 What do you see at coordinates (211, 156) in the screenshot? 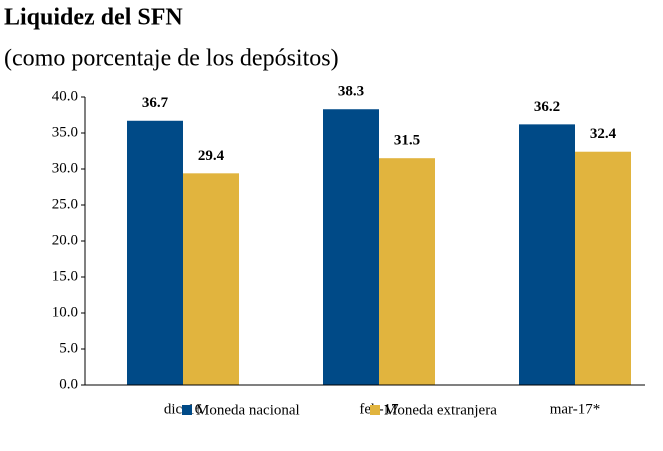
I see `value-label: 29.4` at bounding box center [211, 156].